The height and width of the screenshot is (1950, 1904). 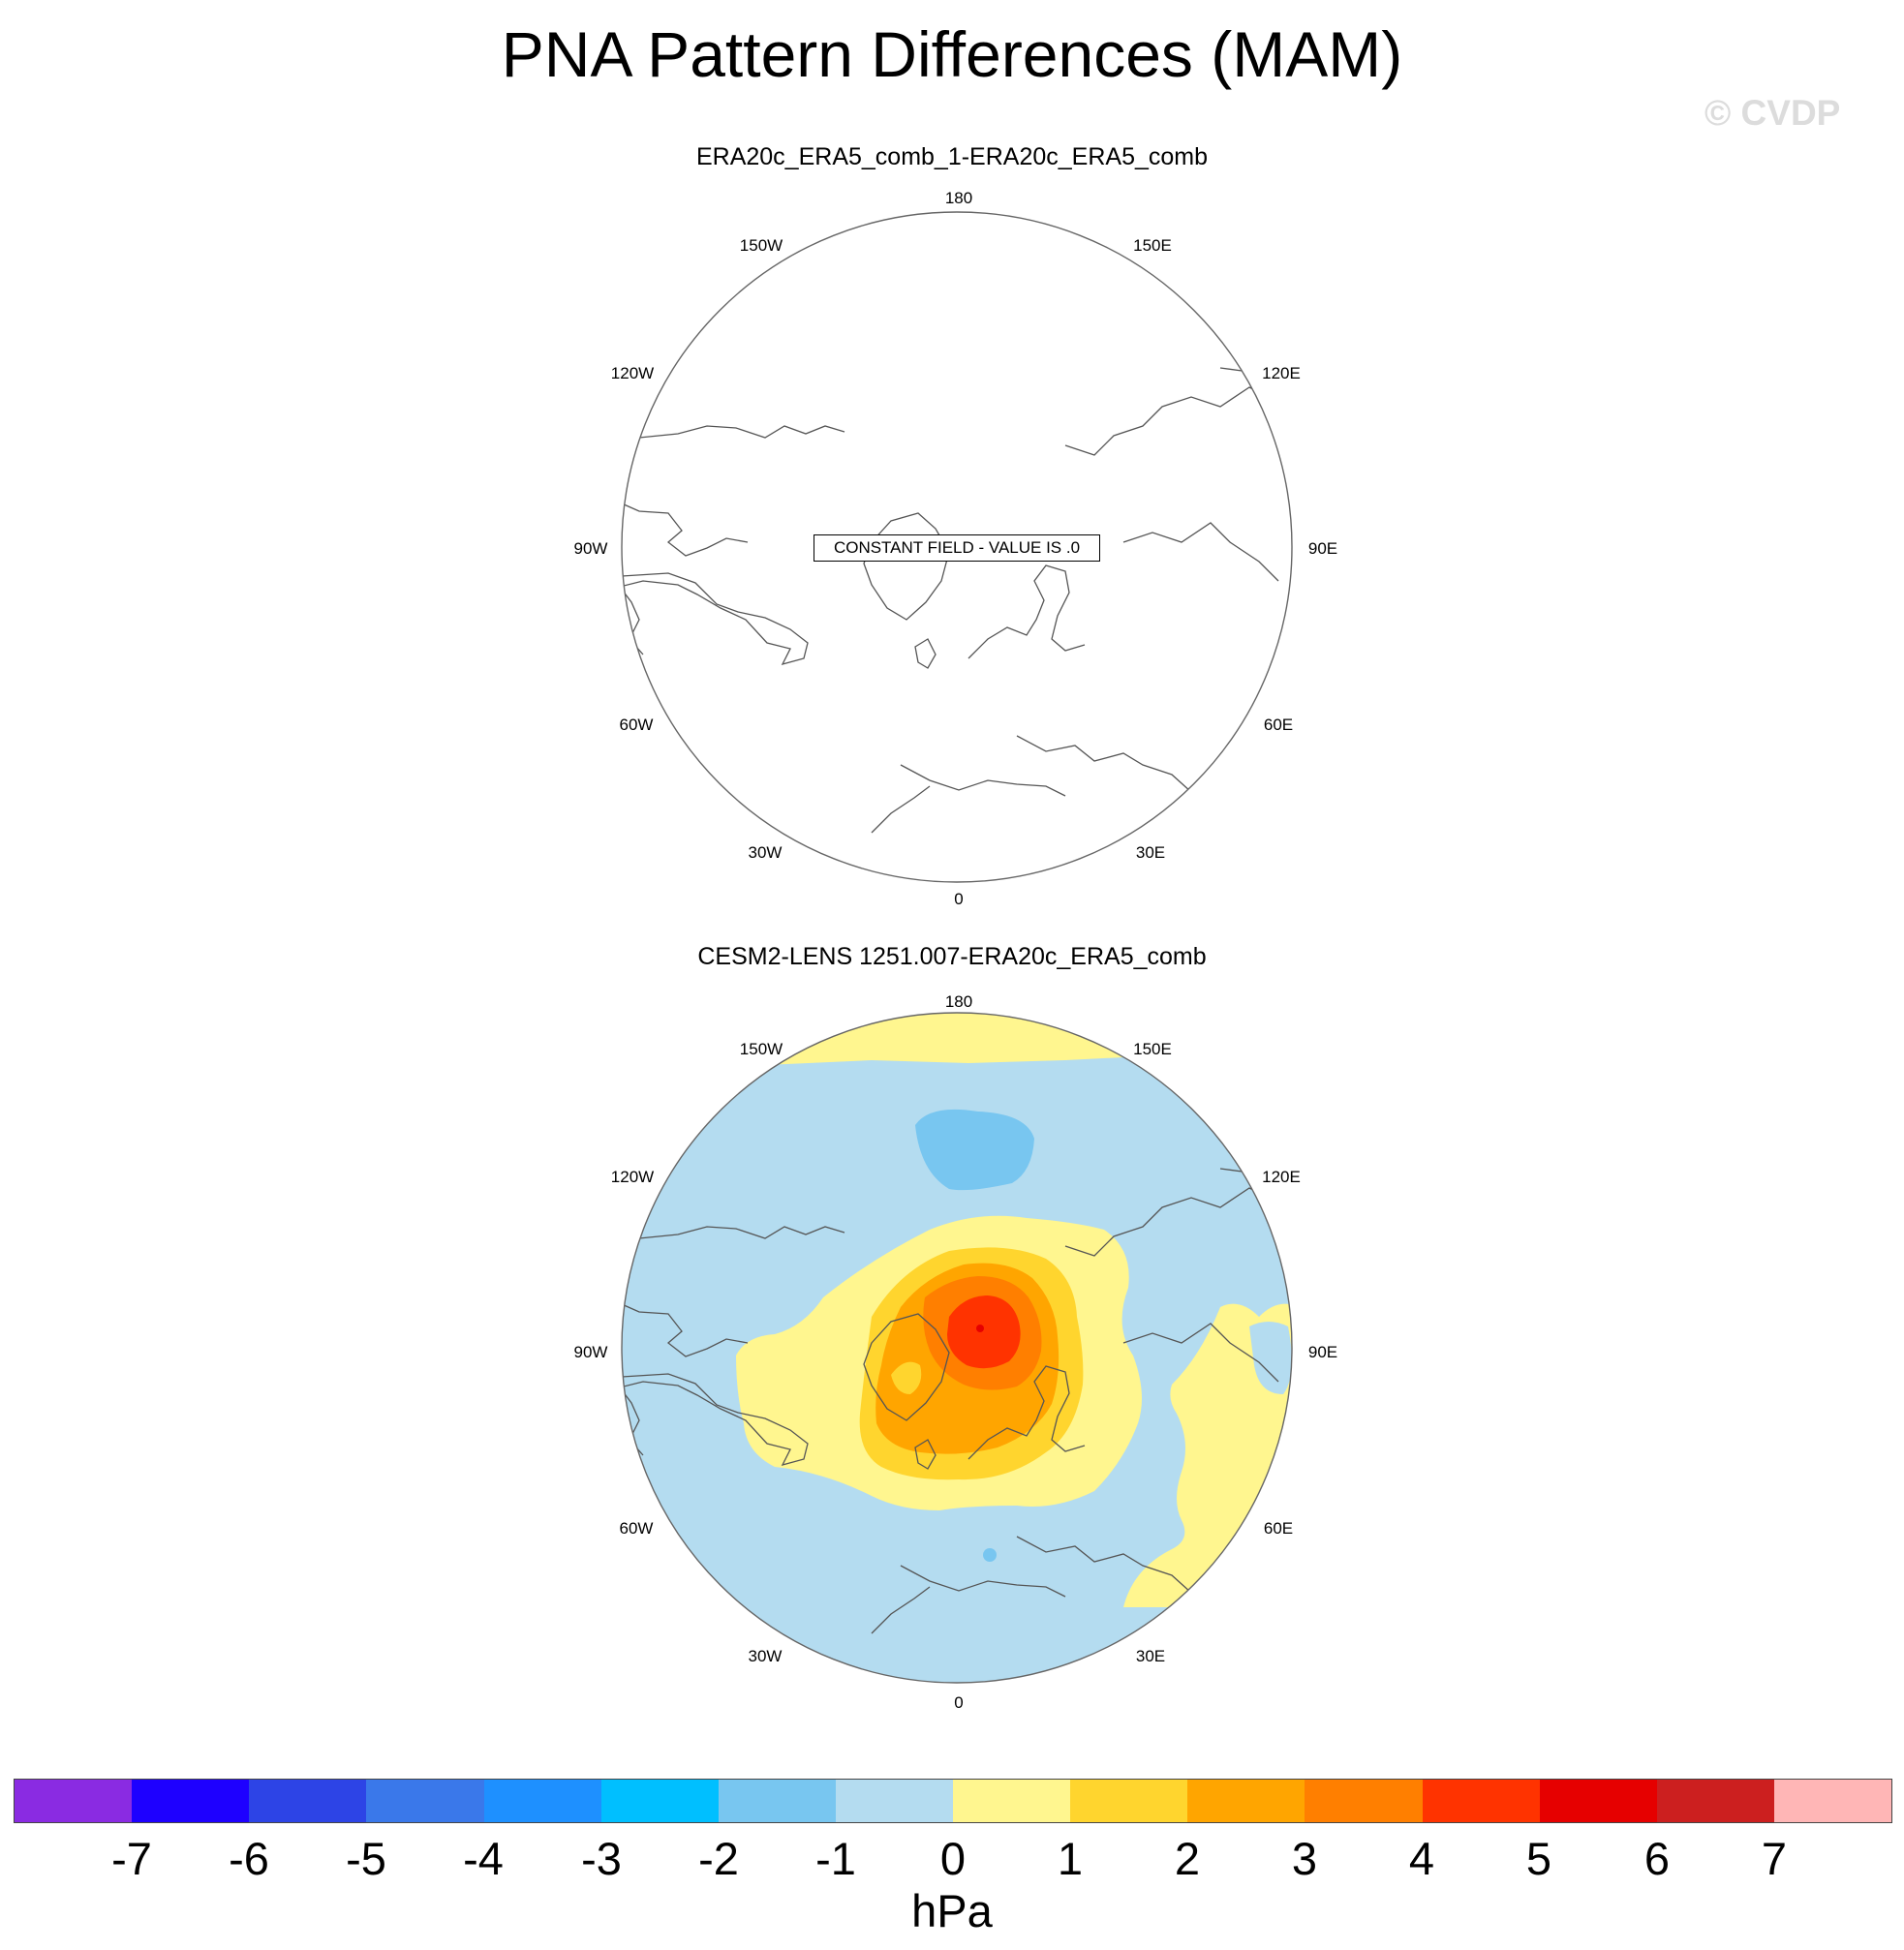 I want to click on panel-2-title: CESM2-LENS 1251.007-ERA20c_ERA5_comb, so click(x=952, y=956).